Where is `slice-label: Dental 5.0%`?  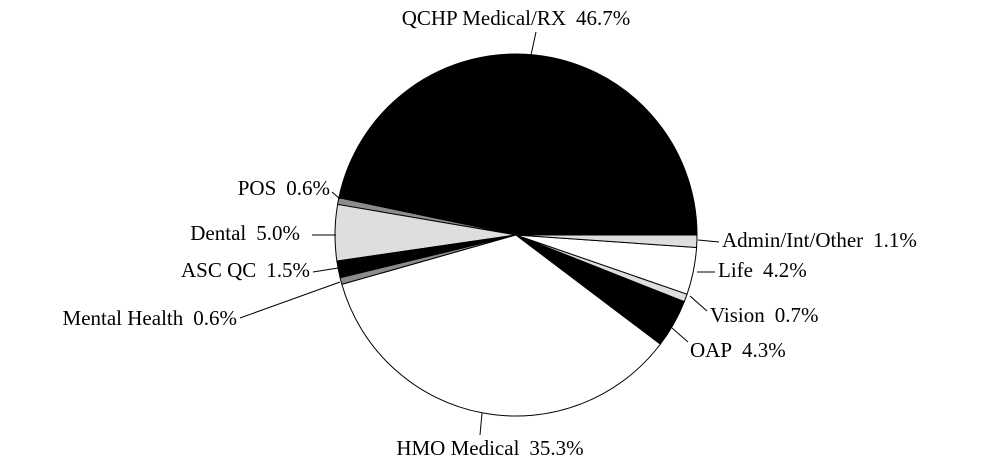
slice-label: Dental 5.0% is located at coordinates (245, 233).